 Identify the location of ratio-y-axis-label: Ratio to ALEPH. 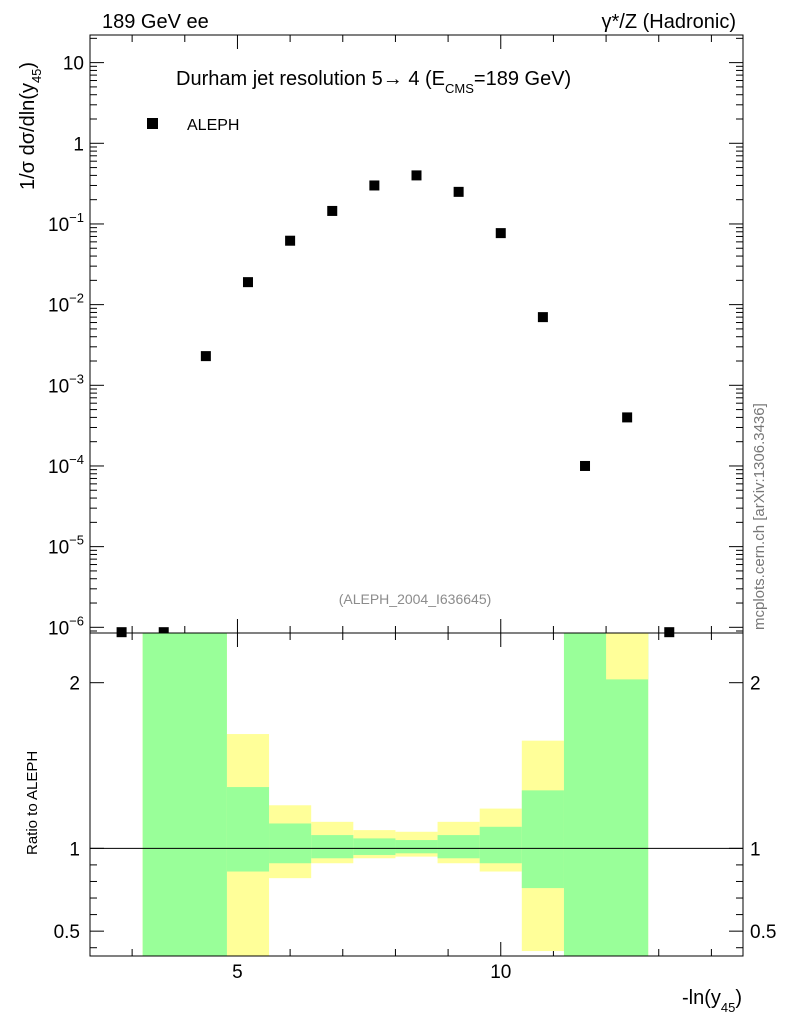
(32, 803).